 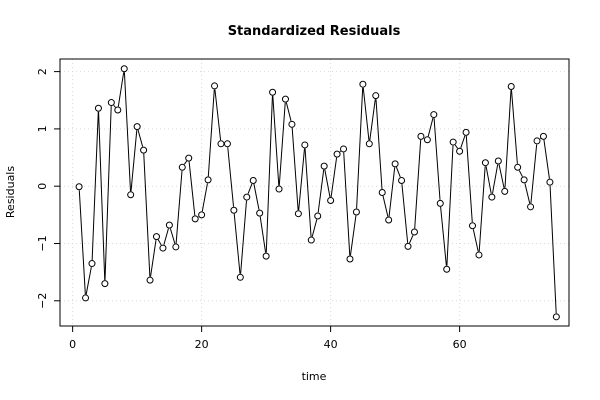 What do you see at coordinates (42, 243) in the screenshot?
I see `y-tick-label: −1` at bounding box center [42, 243].